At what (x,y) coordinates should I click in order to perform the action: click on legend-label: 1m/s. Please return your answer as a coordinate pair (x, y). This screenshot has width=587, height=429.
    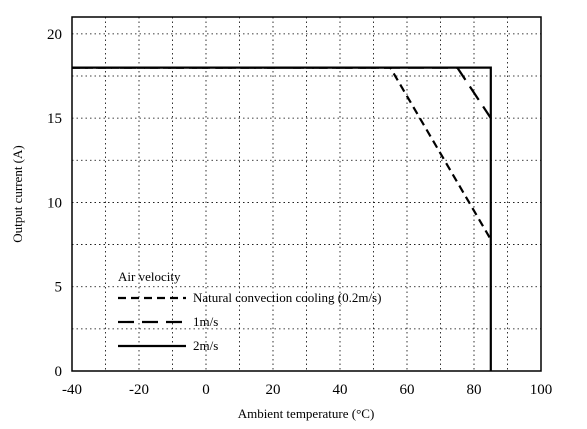
    Looking at the image, I should click on (205, 321).